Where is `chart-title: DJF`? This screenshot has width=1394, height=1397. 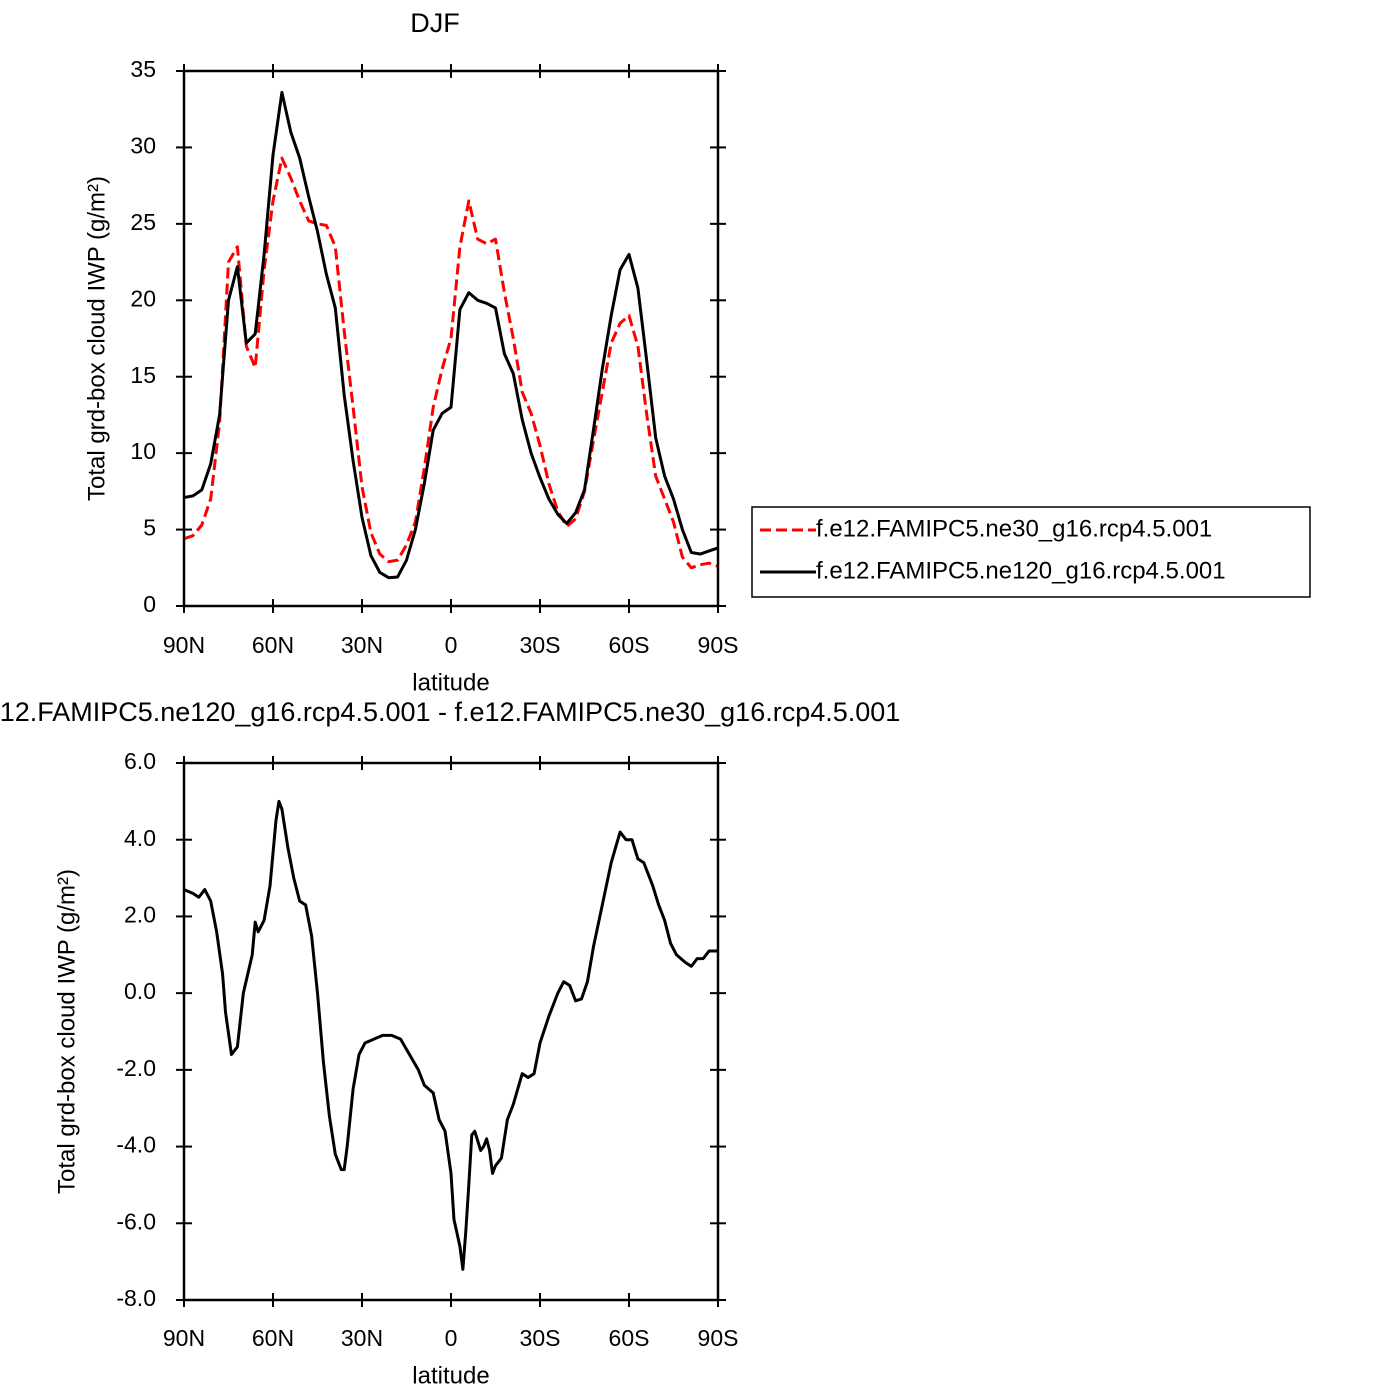 chart-title: DJF is located at coordinates (435, 23).